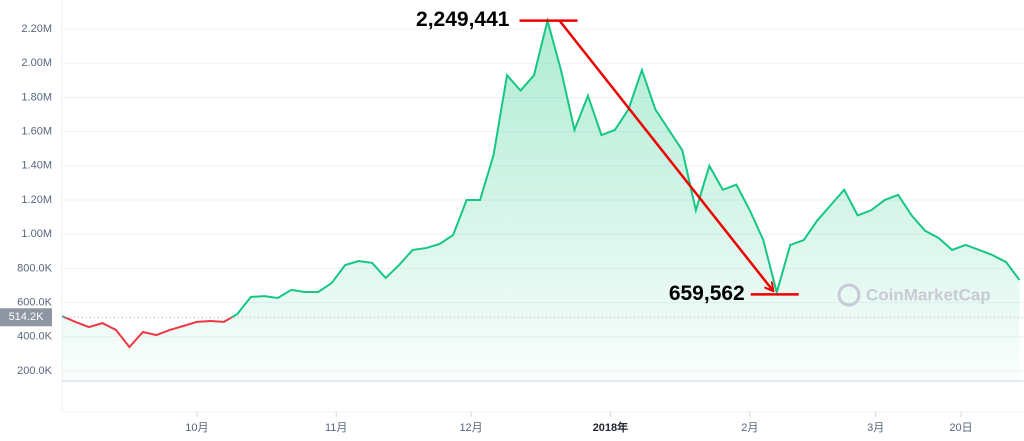 The width and height of the screenshot is (1024, 441). What do you see at coordinates (960, 428) in the screenshot?
I see `x-tick-label: 20日` at bounding box center [960, 428].